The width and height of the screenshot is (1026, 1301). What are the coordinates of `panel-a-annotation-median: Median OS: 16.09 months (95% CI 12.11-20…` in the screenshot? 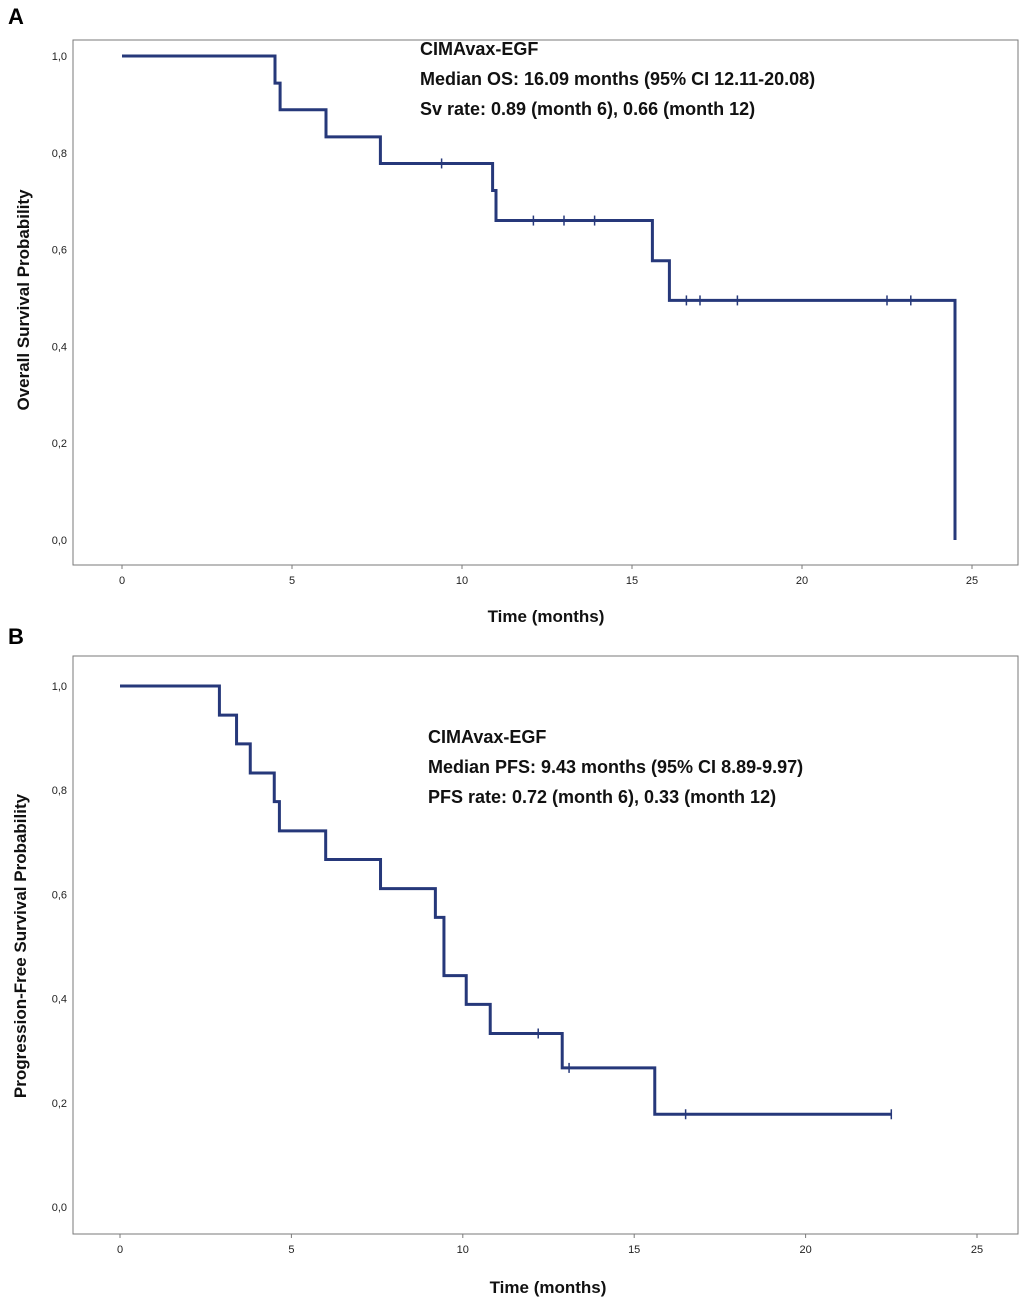 It's located at (617, 79).